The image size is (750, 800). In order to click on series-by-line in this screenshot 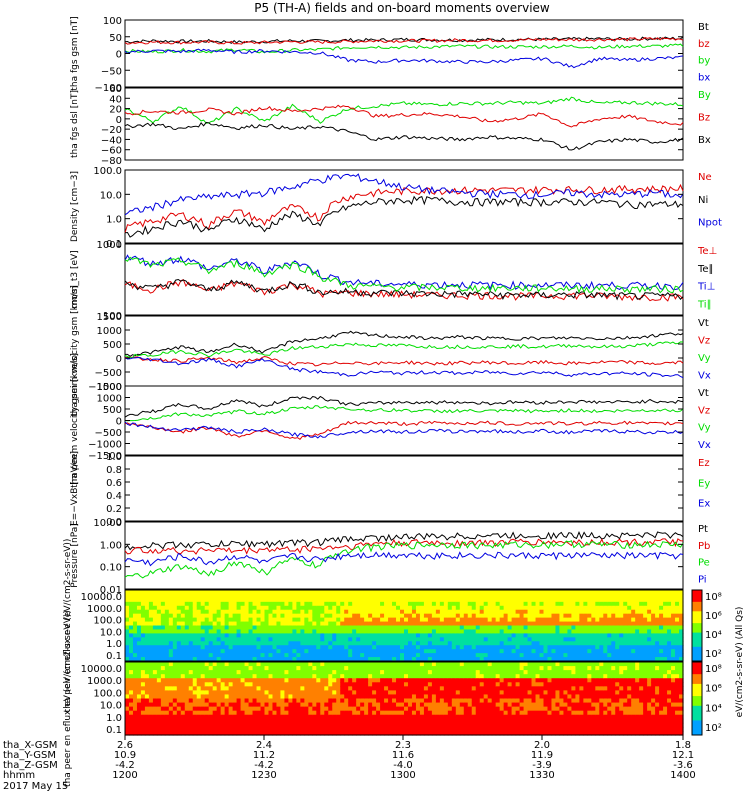, I will do `click(404, 48)`.